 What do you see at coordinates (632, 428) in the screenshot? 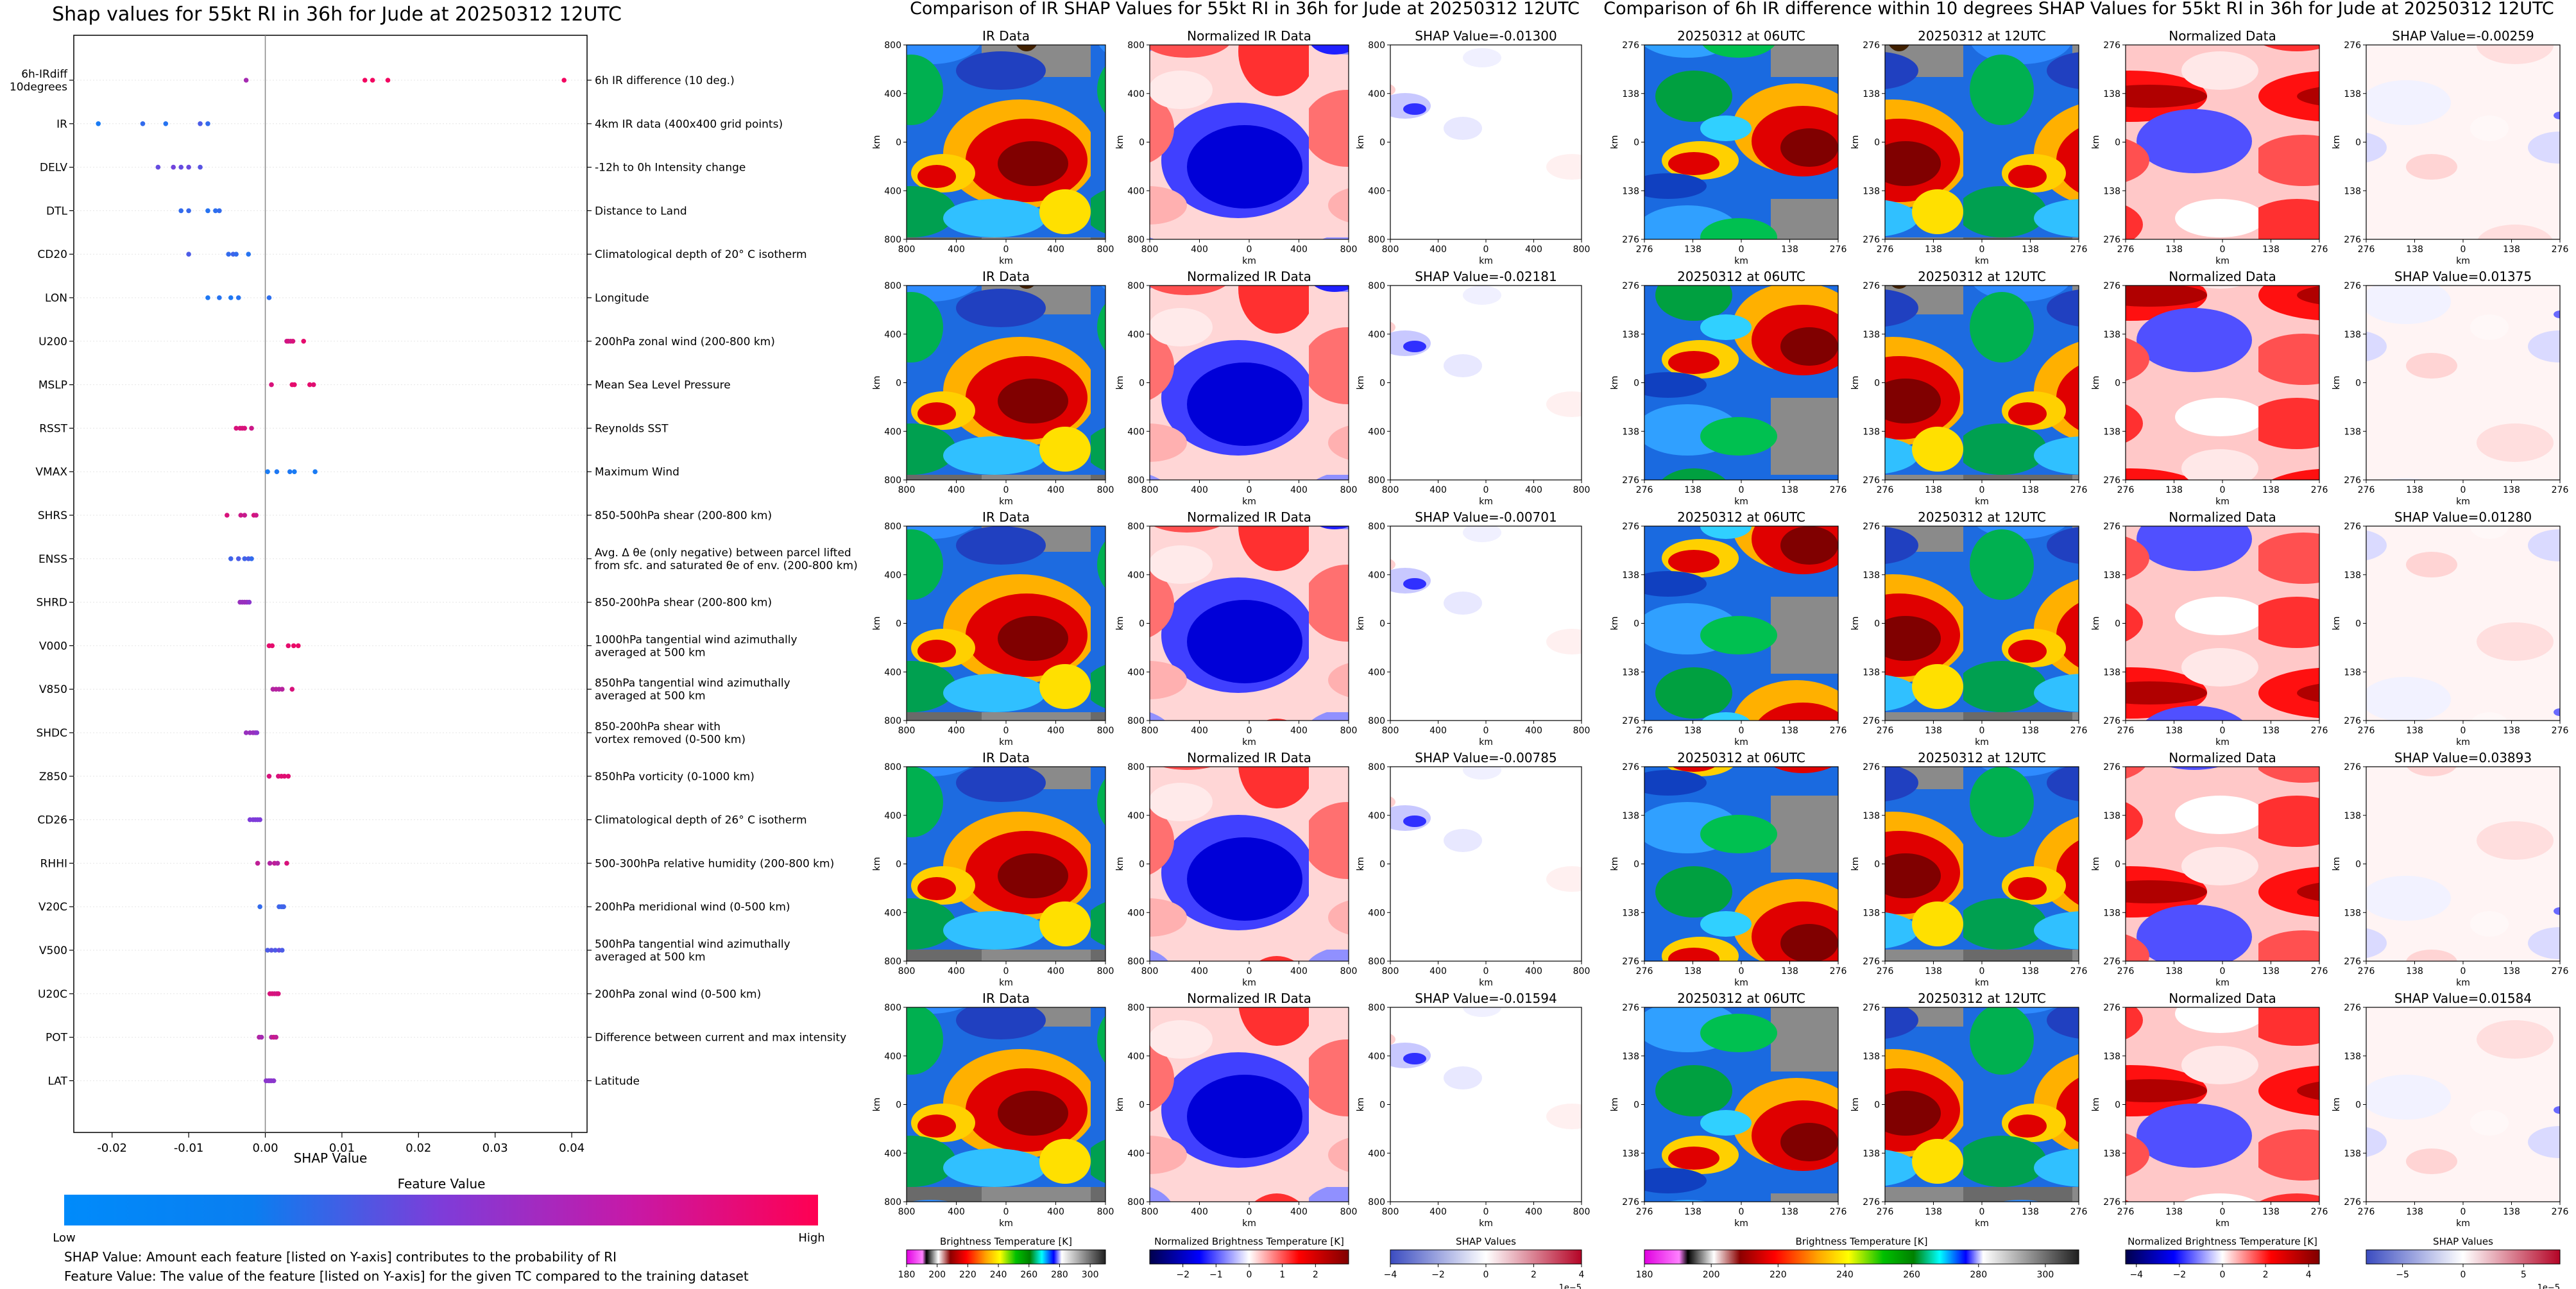
I see `feature-desc-label: Reynolds SST` at bounding box center [632, 428].